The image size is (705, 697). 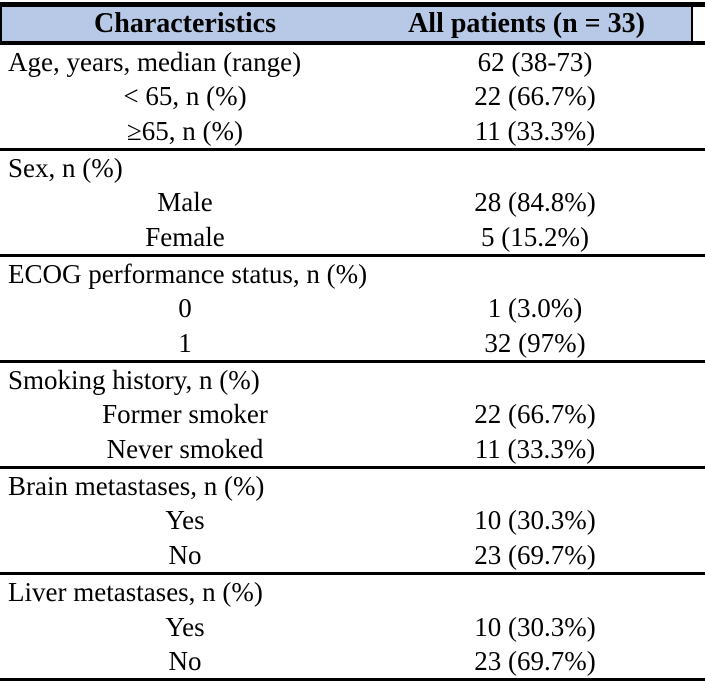 What do you see at coordinates (535, 202) in the screenshot?
I see `row-value: 28 (84.8%)` at bounding box center [535, 202].